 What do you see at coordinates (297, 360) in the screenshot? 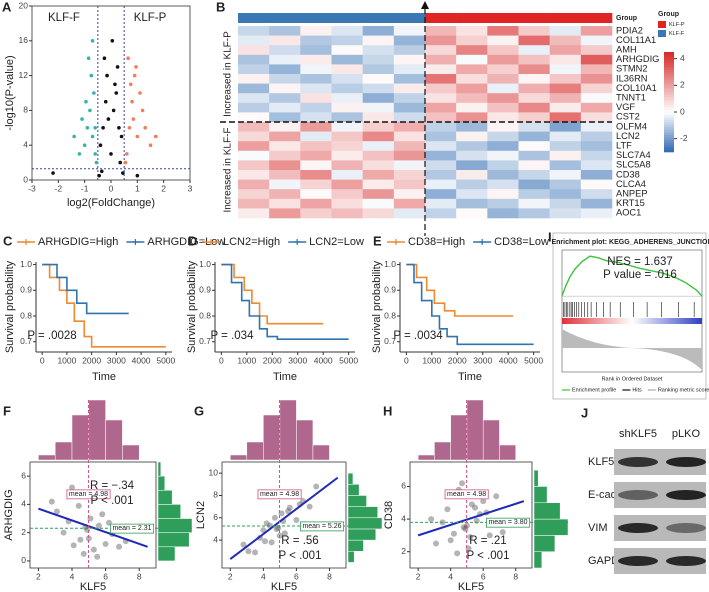
I see `x-tick-label: 3000` at bounding box center [297, 360].